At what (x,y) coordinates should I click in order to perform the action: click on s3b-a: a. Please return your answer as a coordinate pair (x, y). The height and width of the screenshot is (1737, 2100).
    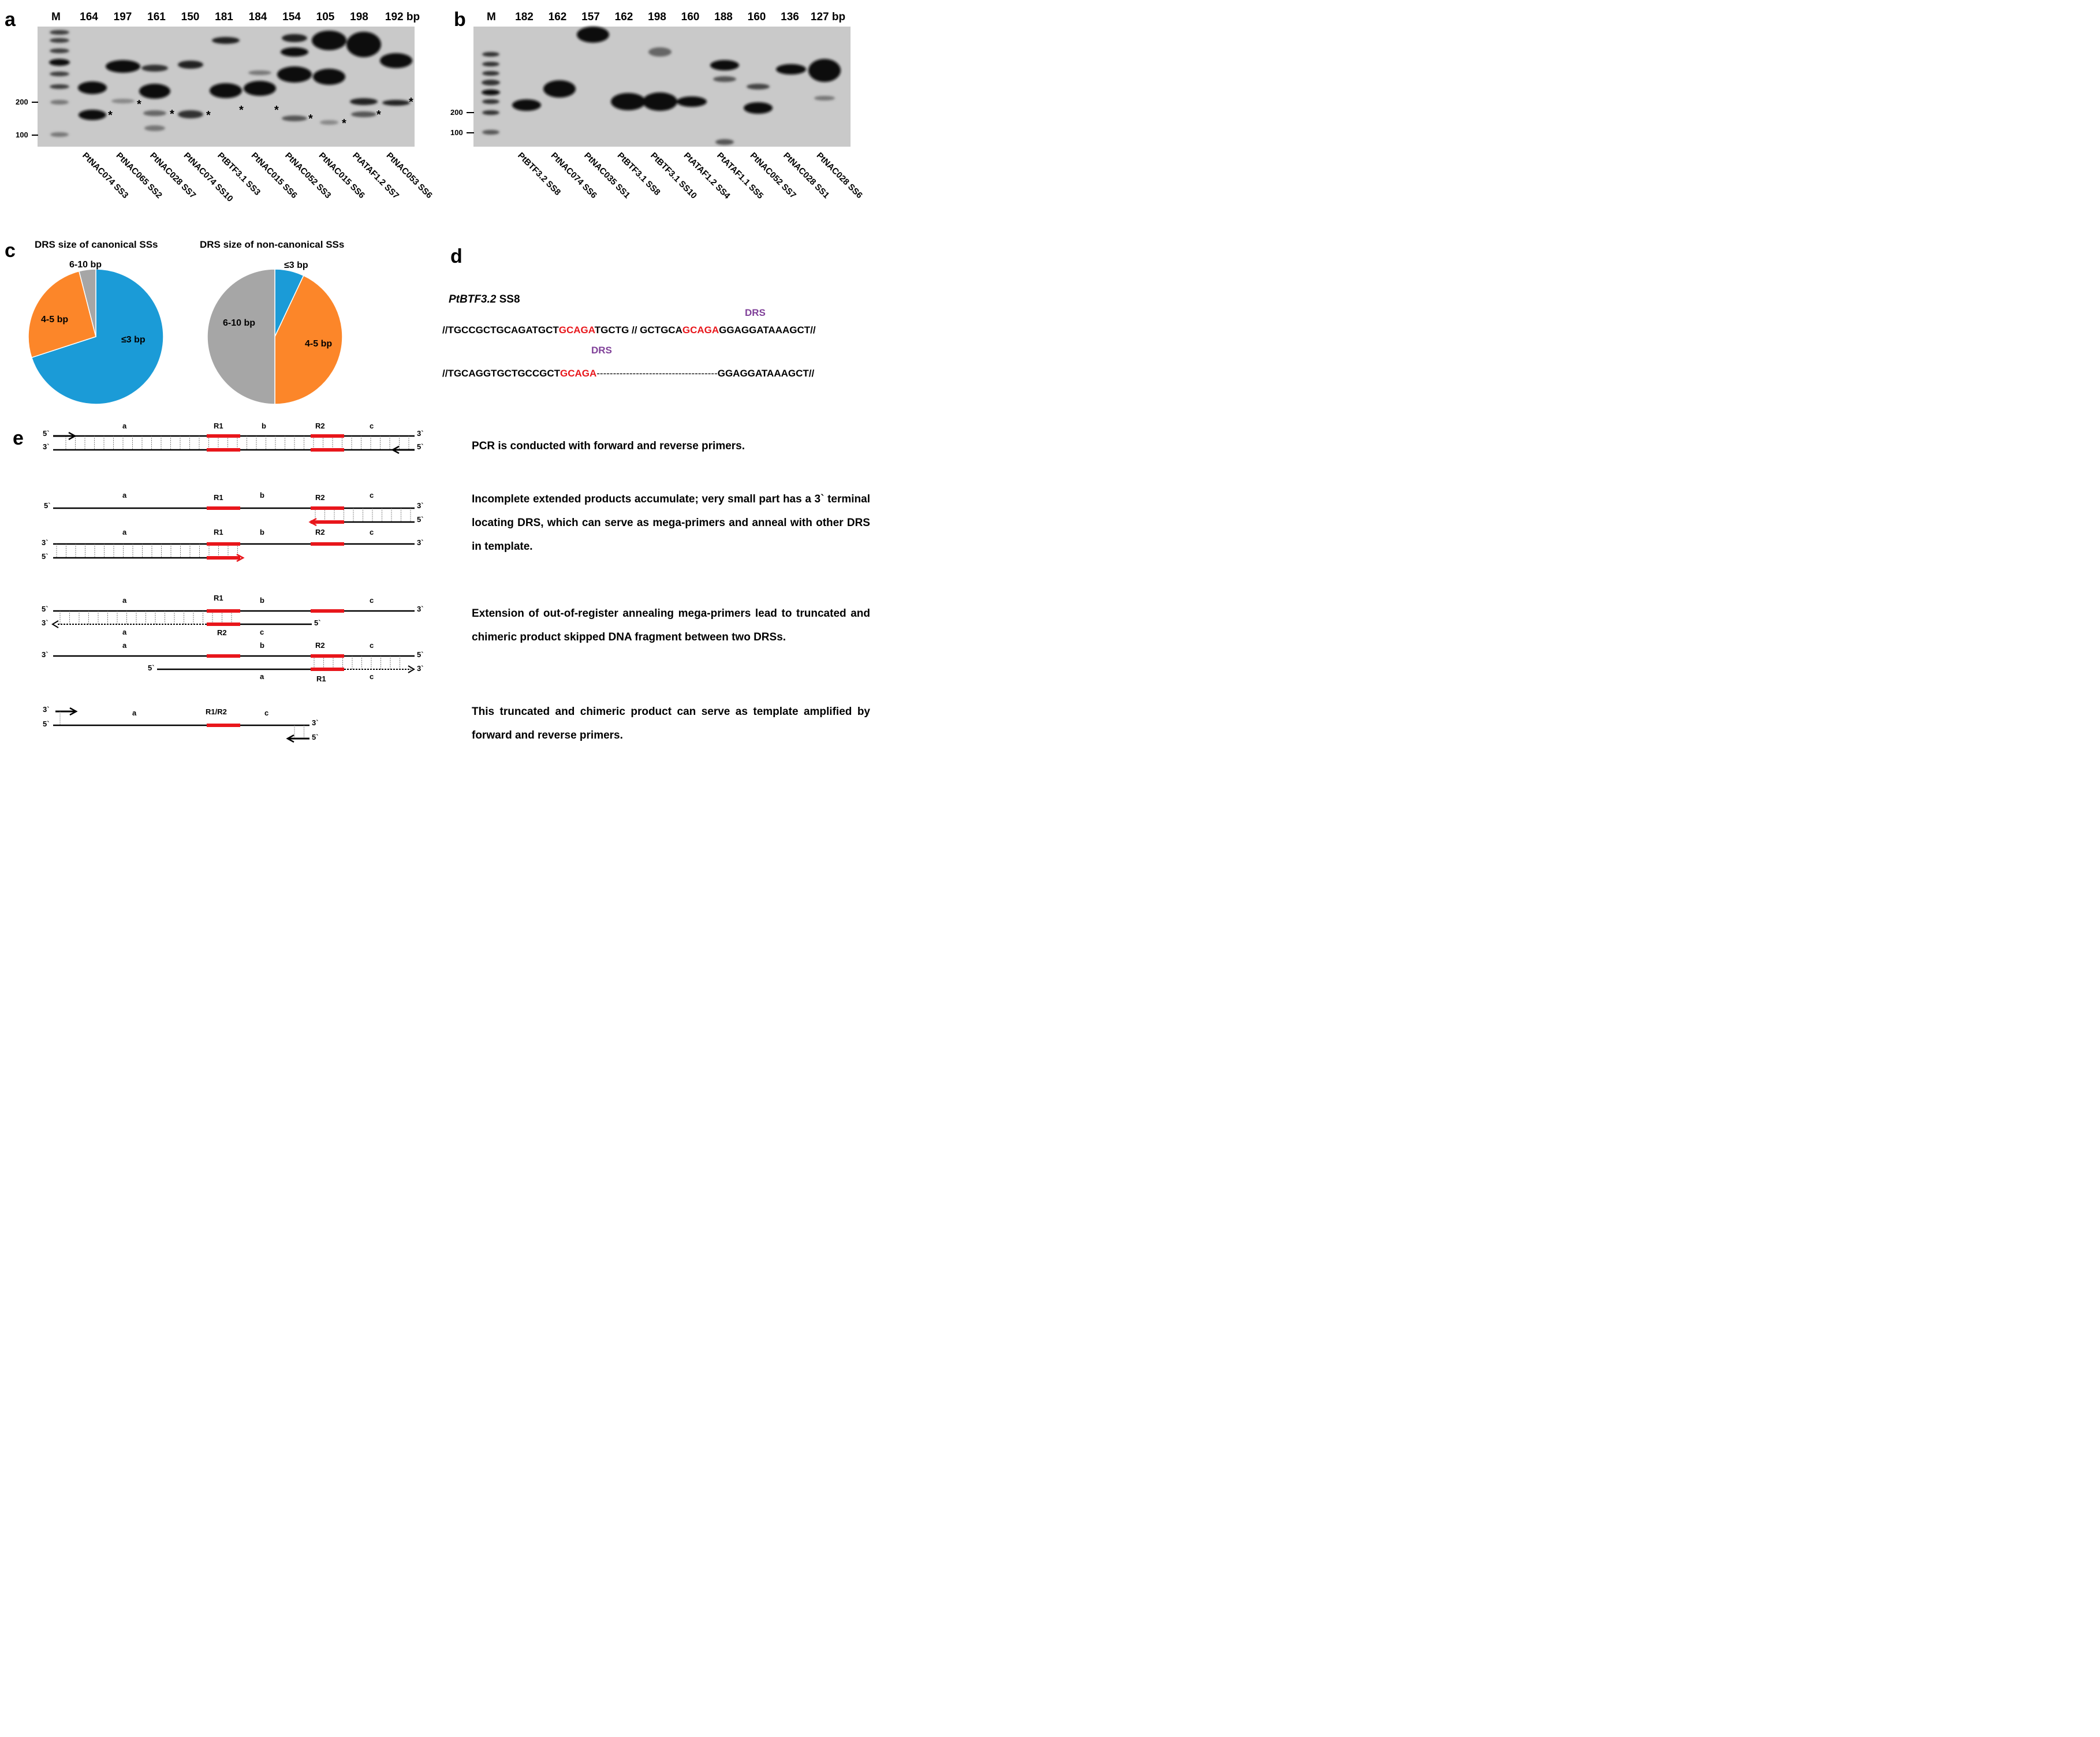
    Looking at the image, I should click on (124, 645).